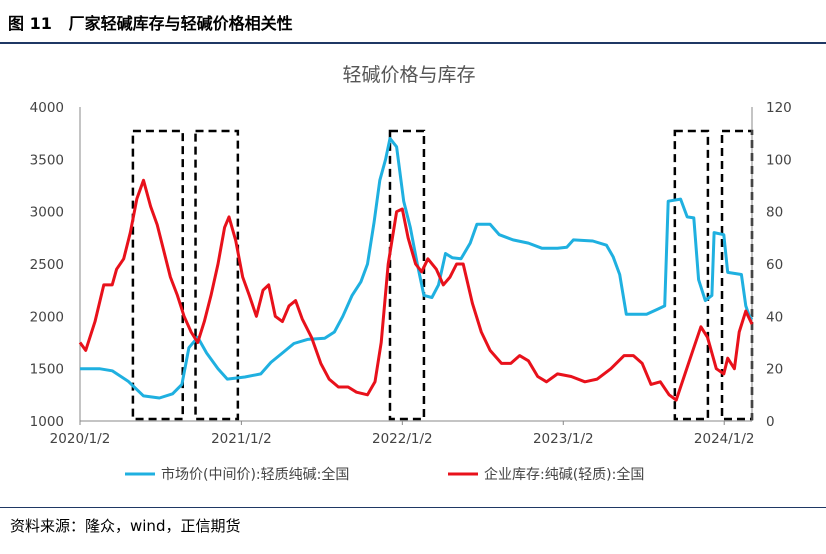 The height and width of the screenshot is (554, 826). Describe the element at coordinates (384, 474) in the screenshot. I see `legend: 市场价(中间价):轻质纯碱:全国 企业库存:纯碱(轻质):全国` at that location.